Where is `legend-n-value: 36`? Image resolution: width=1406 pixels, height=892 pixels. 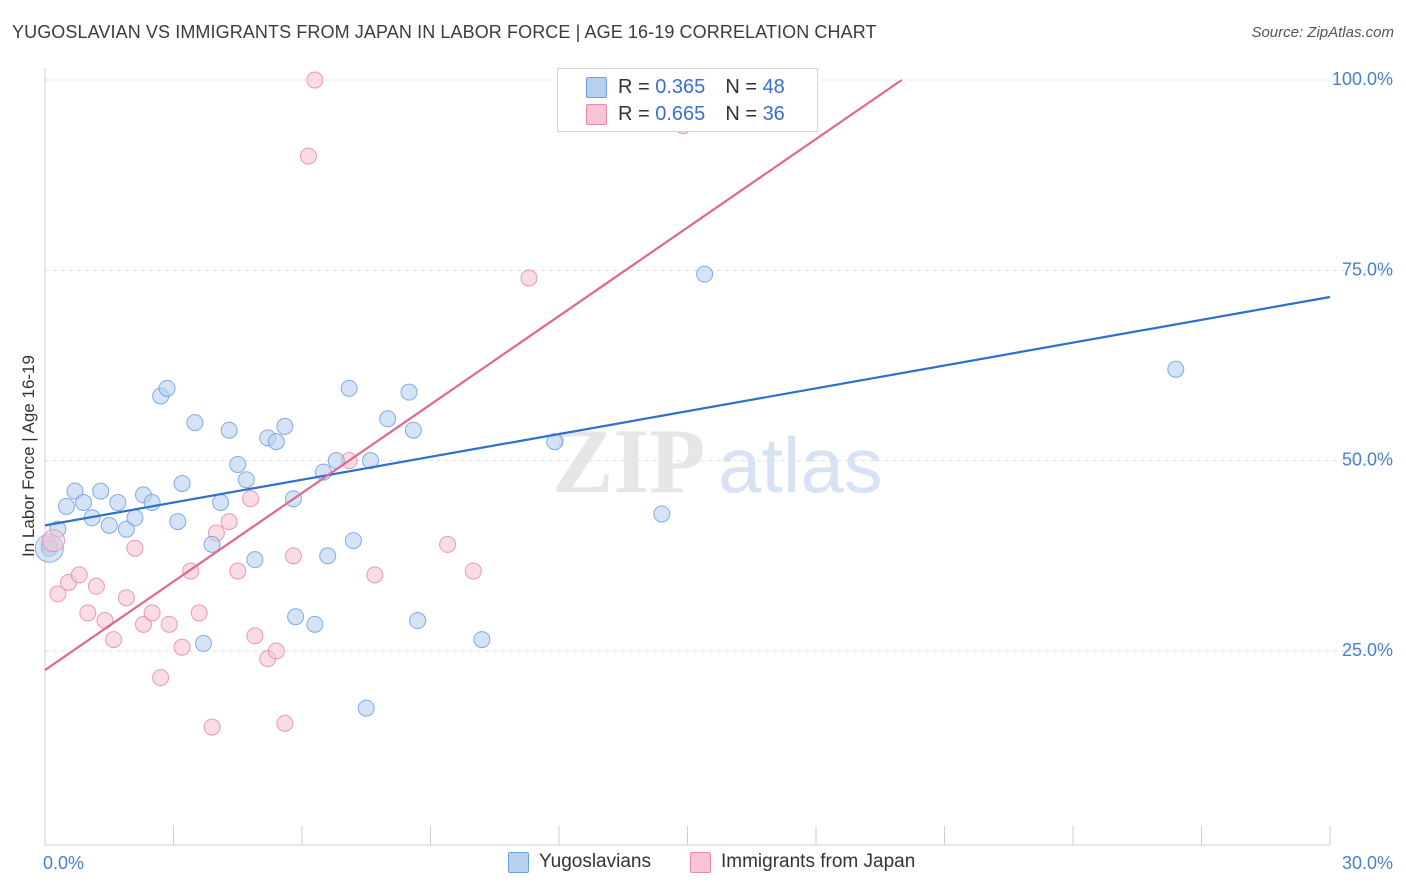 legend-n-value: 36 is located at coordinates (773, 113).